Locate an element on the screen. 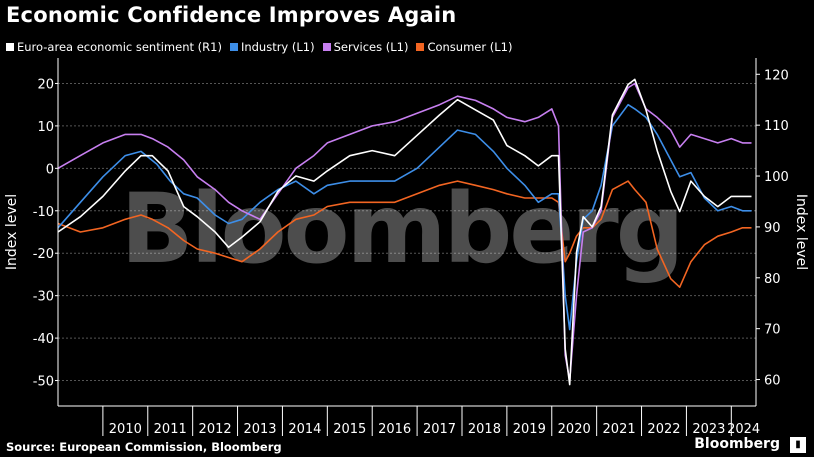  x-tick-label: 2015 is located at coordinates (349, 429).